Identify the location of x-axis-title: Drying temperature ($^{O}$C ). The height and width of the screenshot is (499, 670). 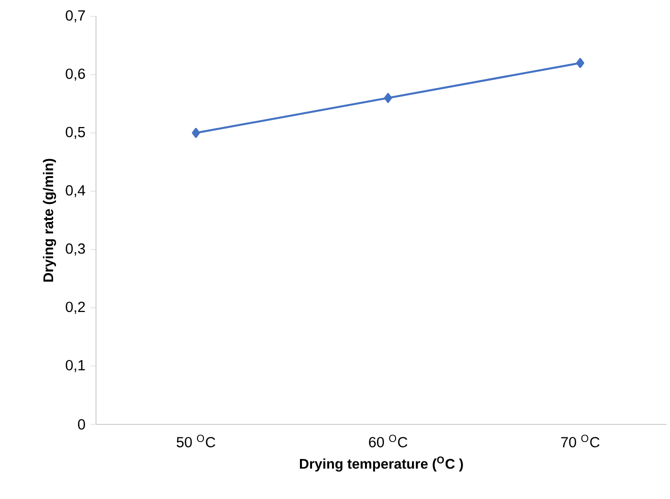
(381, 464).